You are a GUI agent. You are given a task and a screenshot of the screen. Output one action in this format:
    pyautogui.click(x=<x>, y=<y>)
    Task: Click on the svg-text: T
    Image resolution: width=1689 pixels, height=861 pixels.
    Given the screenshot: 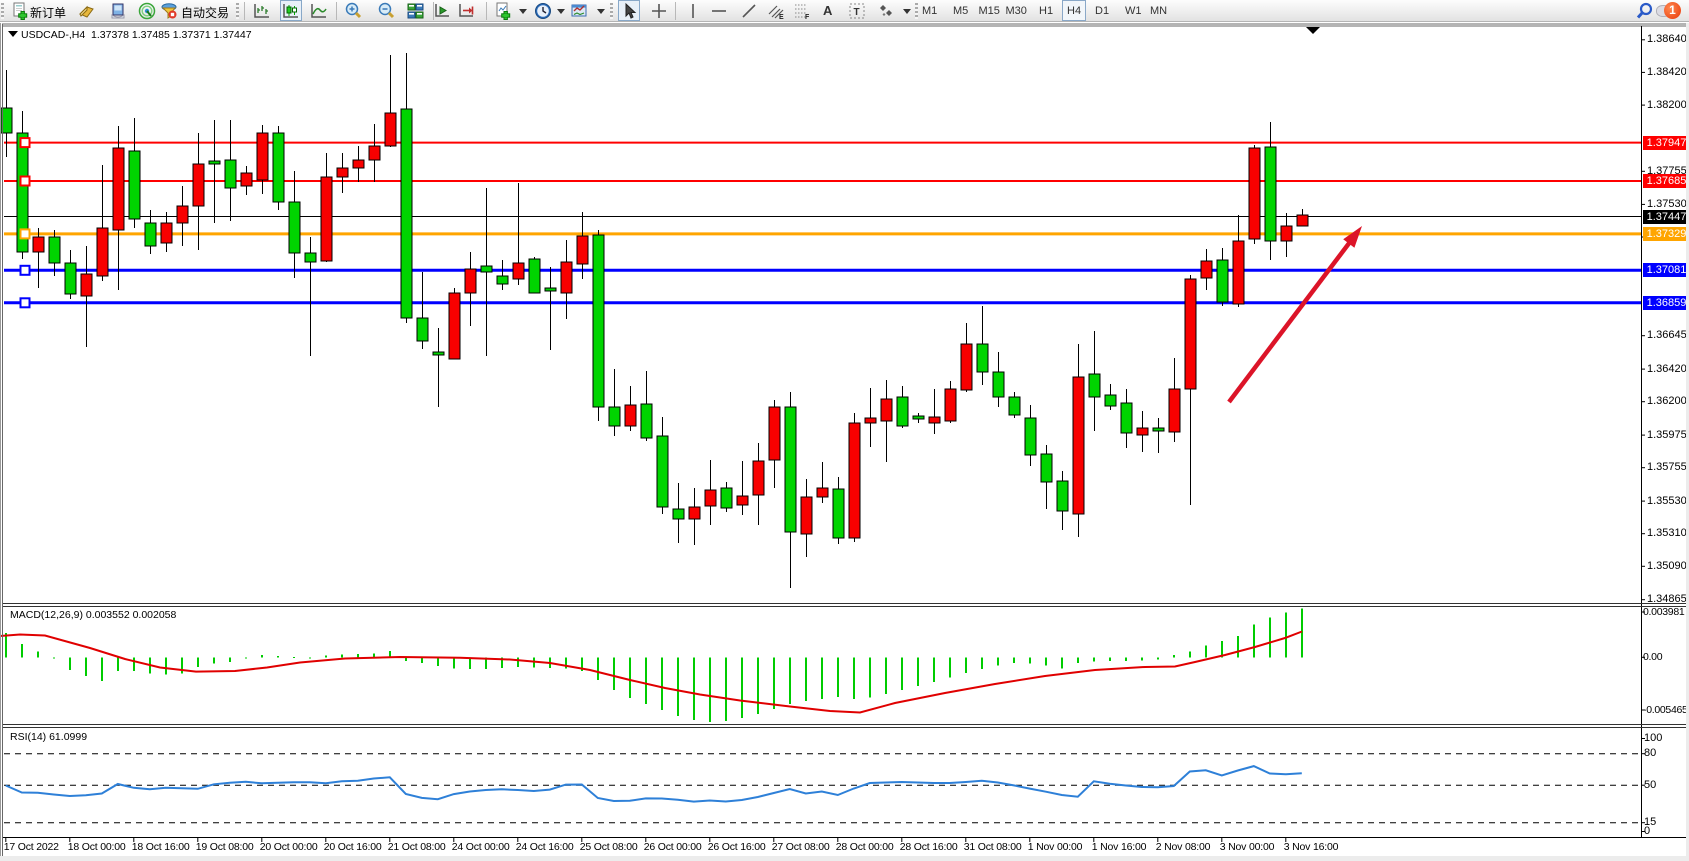 What is the action you would take?
    pyautogui.click(x=857, y=12)
    